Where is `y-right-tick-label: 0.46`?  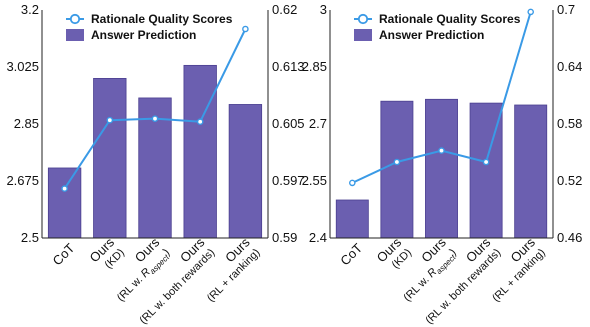
y-right-tick-label: 0.46 is located at coordinates (569, 237).